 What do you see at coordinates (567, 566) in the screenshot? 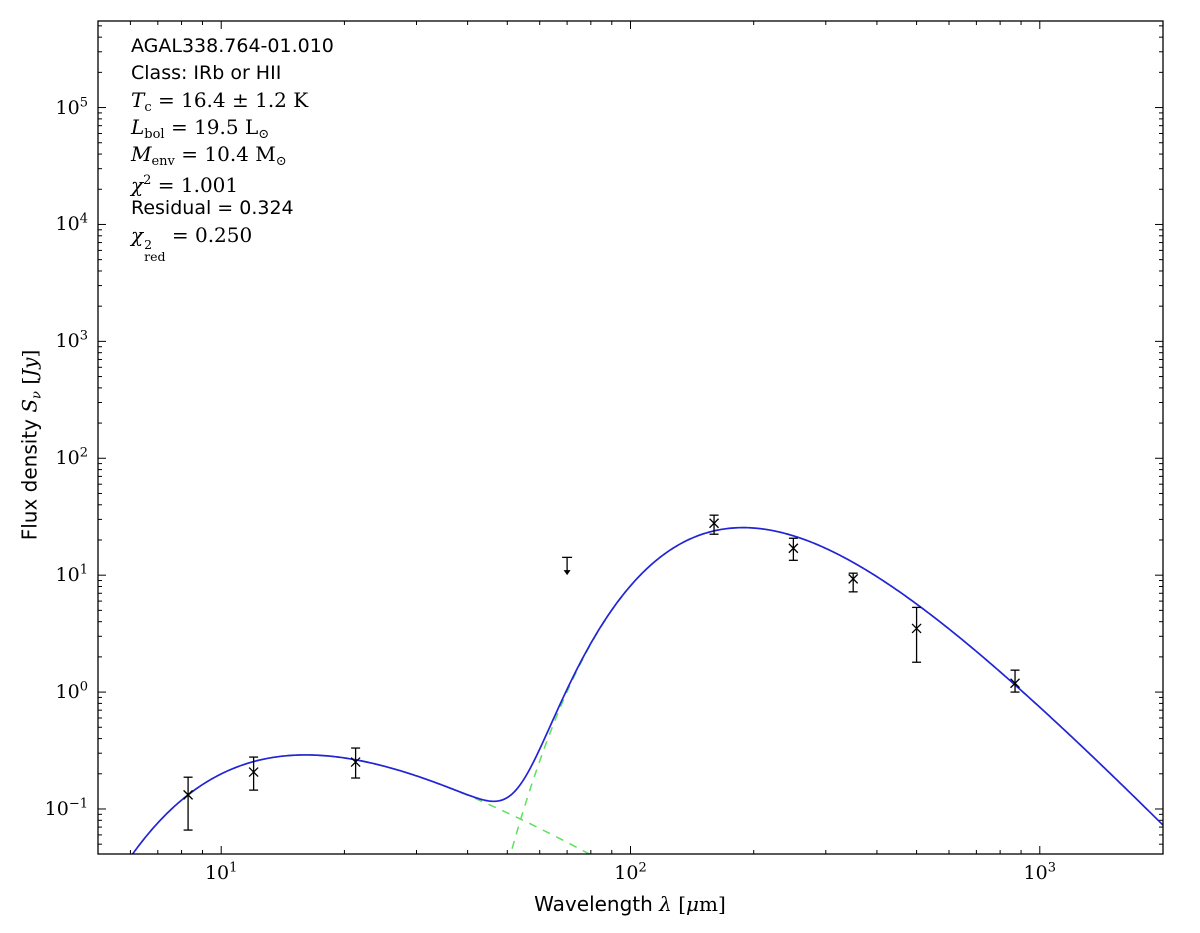
I see `upper-limit-marker` at bounding box center [567, 566].